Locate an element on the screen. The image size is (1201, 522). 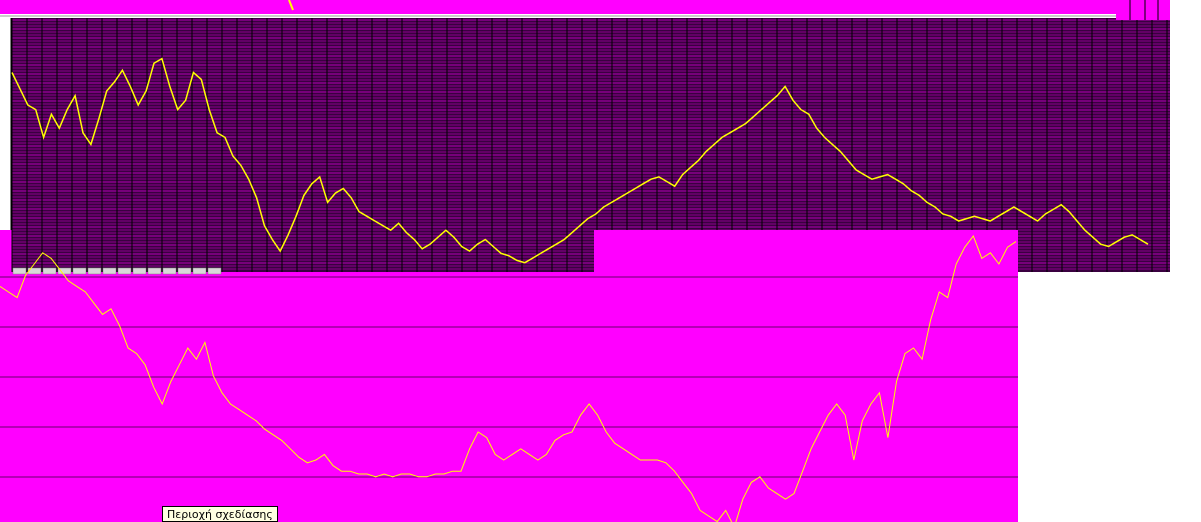
upper-right-block is located at coordinates (1143, 10).